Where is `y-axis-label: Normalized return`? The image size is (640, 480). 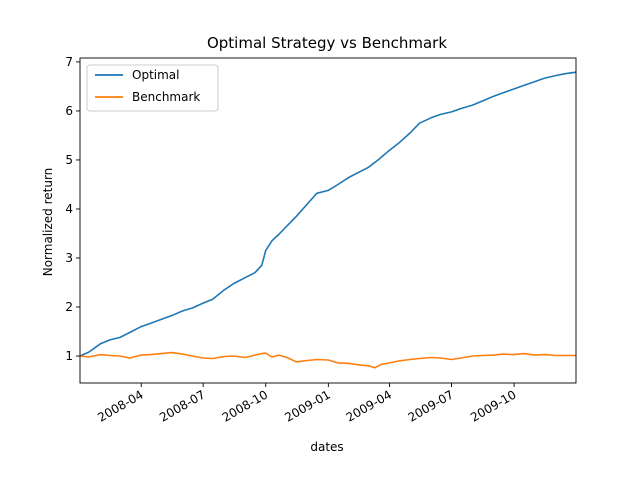
y-axis-label: Normalized return is located at coordinates (48, 222).